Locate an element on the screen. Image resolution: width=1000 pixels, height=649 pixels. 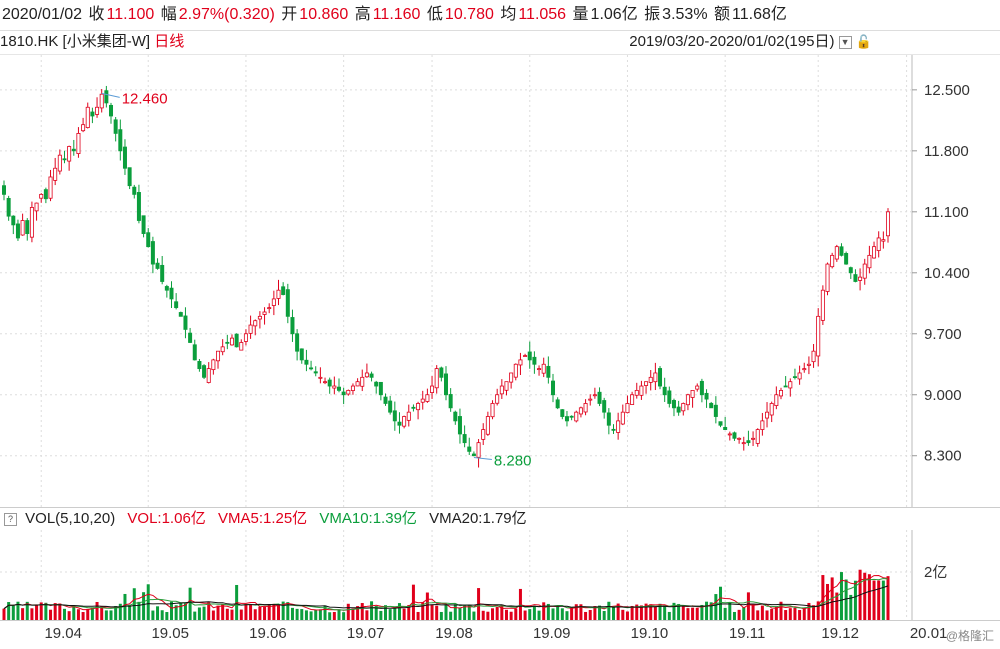
lock-icon: 🔓 is located at coordinates (863, 41).